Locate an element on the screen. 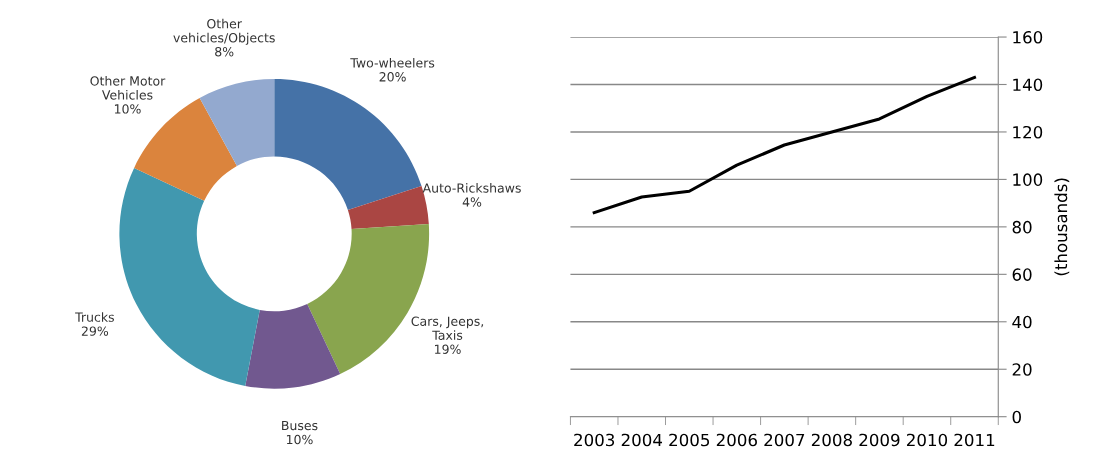  y-tick-label: 100 is located at coordinates (1028, 179).